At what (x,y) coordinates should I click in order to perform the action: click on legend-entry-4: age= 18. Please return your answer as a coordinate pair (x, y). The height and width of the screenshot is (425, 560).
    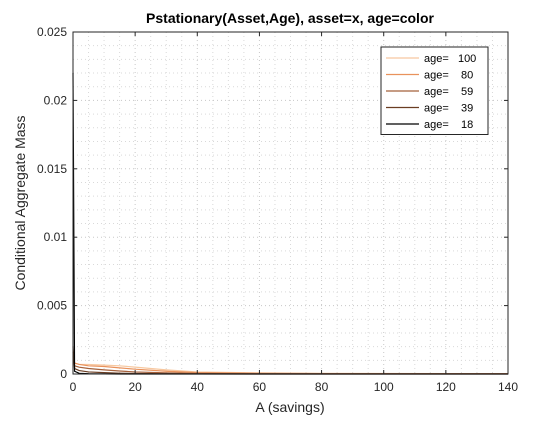
    Looking at the image, I should click on (448, 125).